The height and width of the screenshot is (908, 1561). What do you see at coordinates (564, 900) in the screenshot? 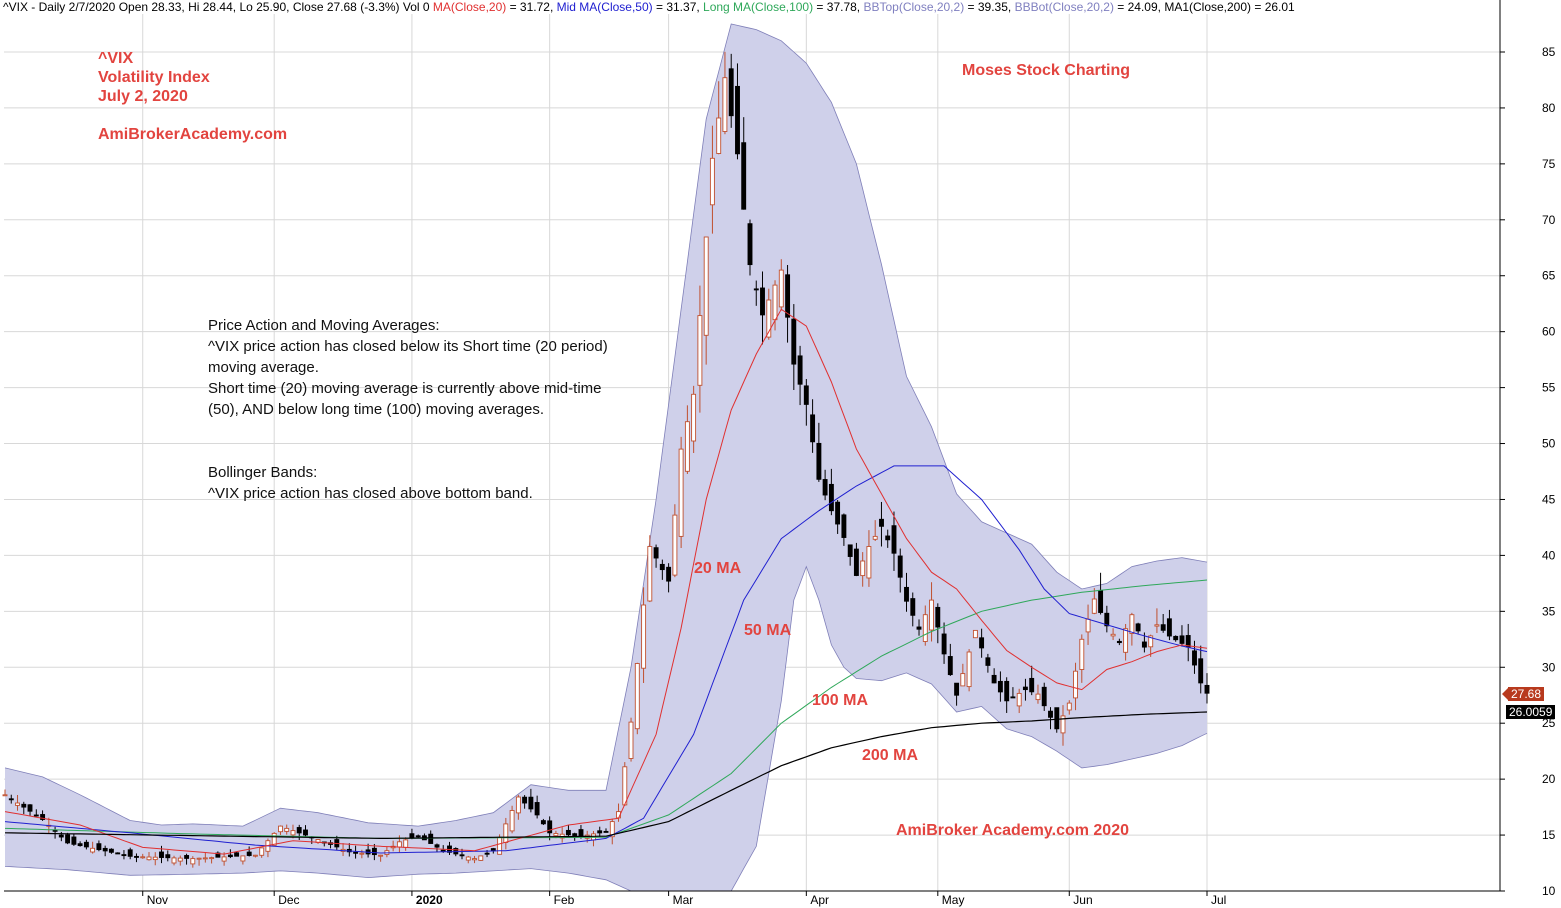
I see `x-tick-label: Feb` at bounding box center [564, 900].